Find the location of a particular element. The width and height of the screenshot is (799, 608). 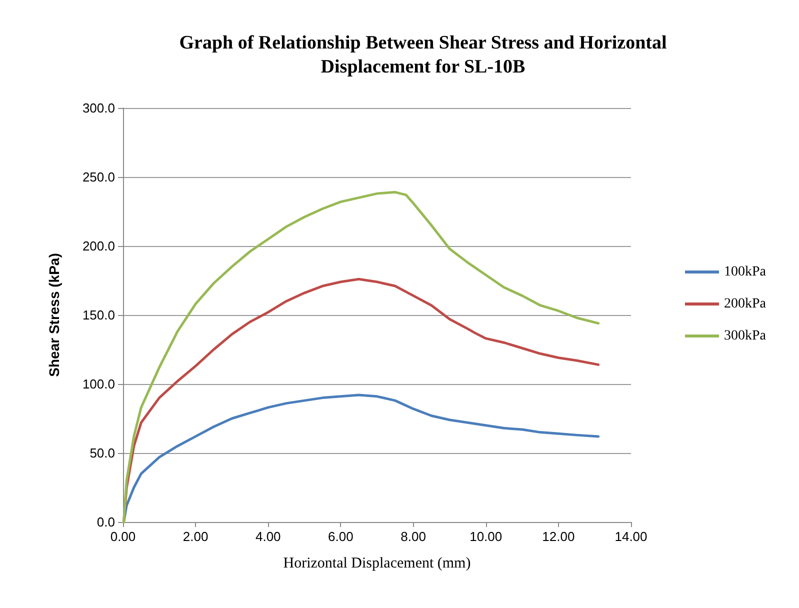

x-tick-label: 4.00 is located at coordinates (268, 536).